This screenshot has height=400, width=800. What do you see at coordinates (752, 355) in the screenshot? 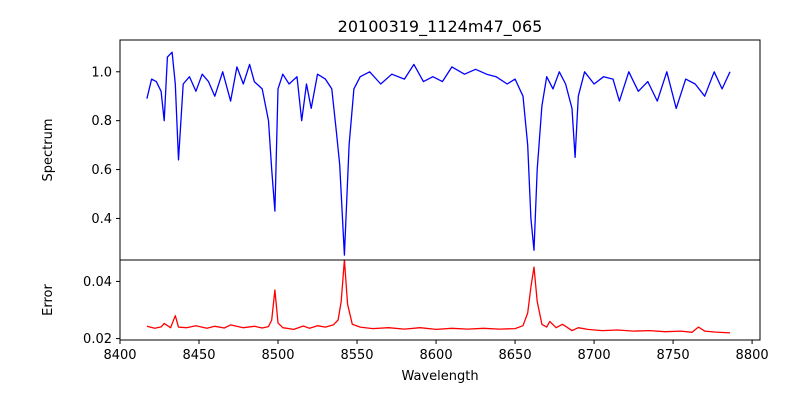
I see `x-tick-label: 8800` at bounding box center [752, 355].